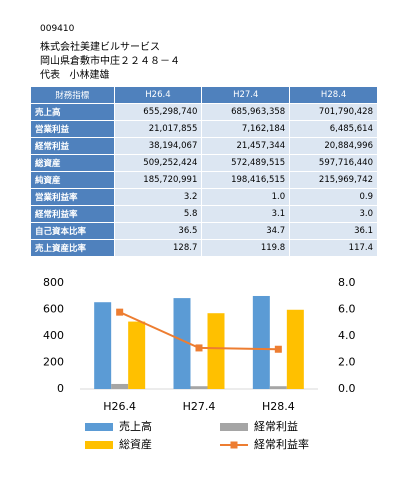  What do you see at coordinates (72, 112) in the screenshot?
I see `row-label: 売上高` at bounding box center [72, 112].